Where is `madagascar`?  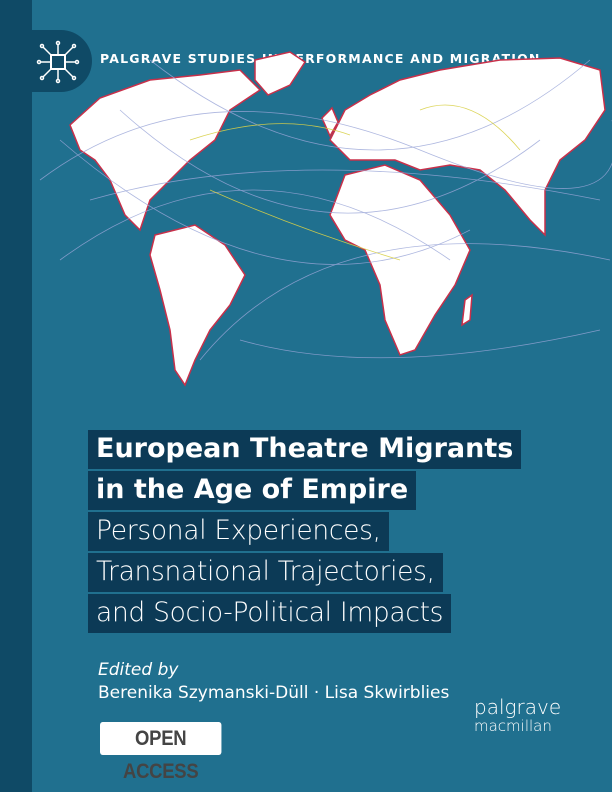 madagascar is located at coordinates (467, 310).